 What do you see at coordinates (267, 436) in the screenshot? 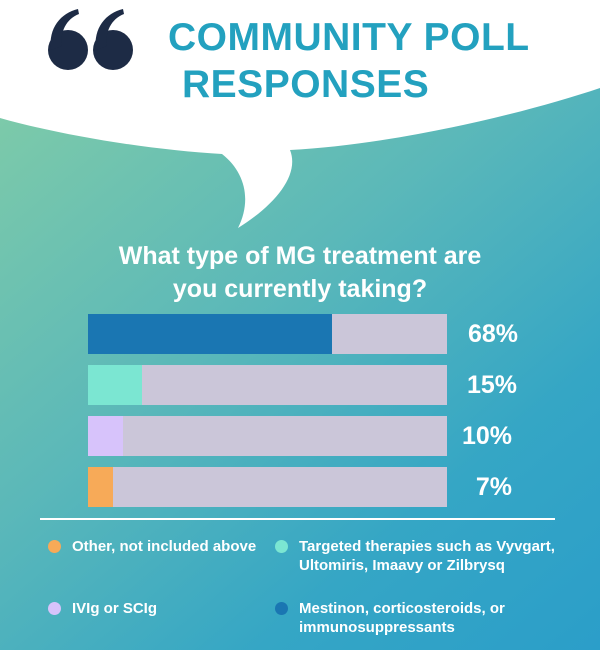
I see `bar-track-ivig` at bounding box center [267, 436].